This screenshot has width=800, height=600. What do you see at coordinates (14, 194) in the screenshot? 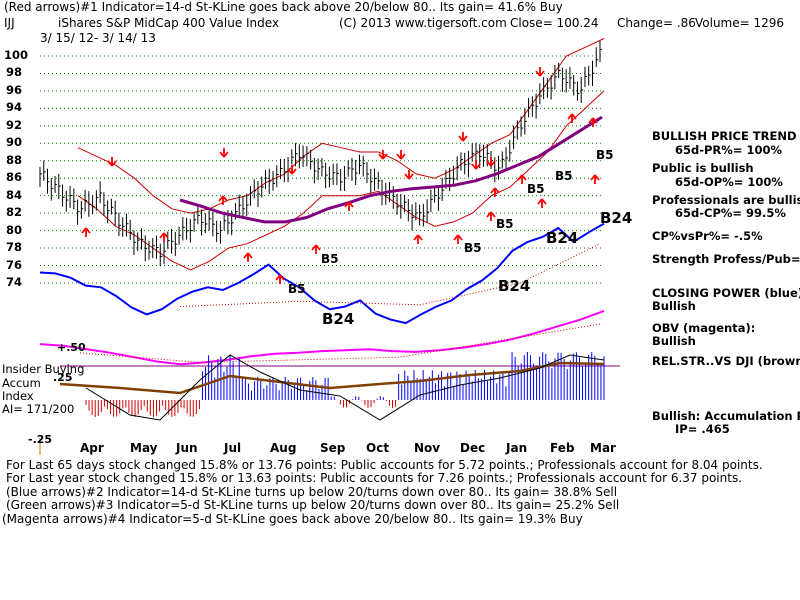
I see `y-tick-label: 84` at bounding box center [14, 194].